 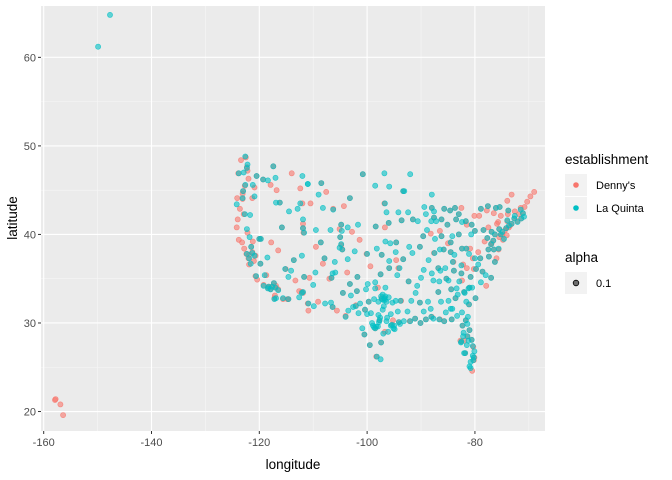 I want to click on legend-color-title: establishment, so click(x=607, y=159).